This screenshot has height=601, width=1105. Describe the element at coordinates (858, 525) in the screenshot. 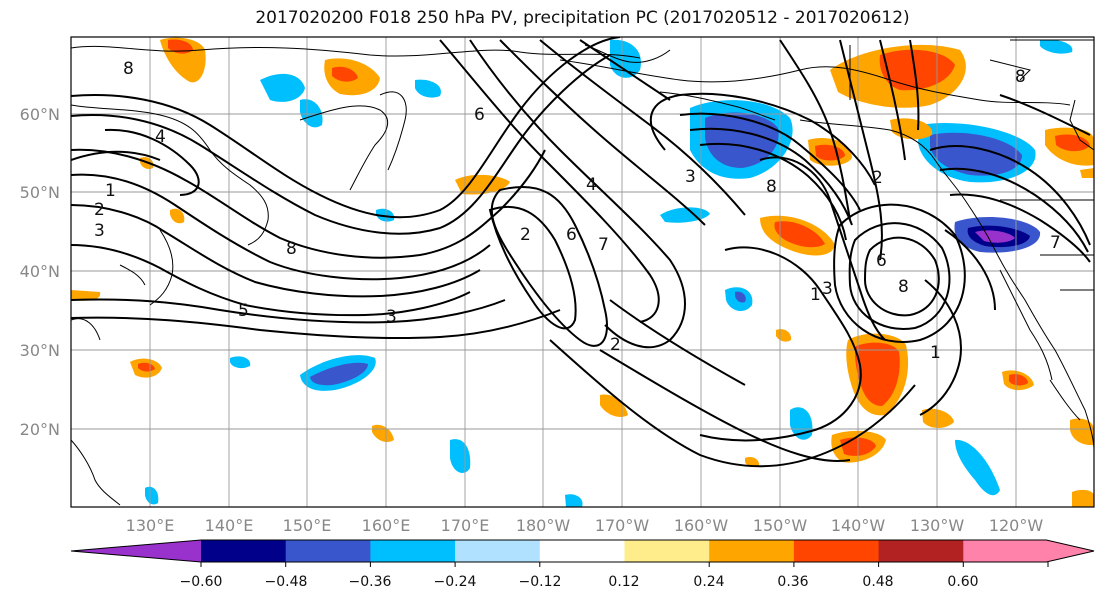

I see `lon-tick-label: 140°W` at that location.